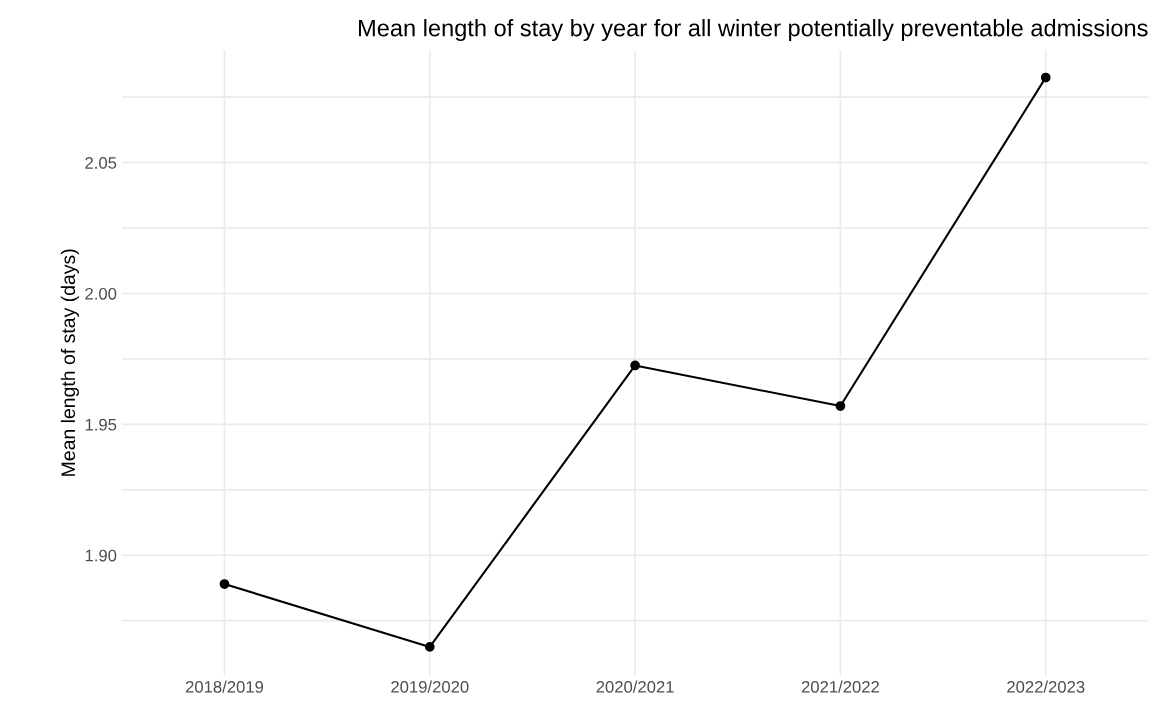 Image resolution: width=1160 pixels, height=715 pixels. What do you see at coordinates (69, 362) in the screenshot?
I see `y-axis-title: Mean length of stay (days)` at bounding box center [69, 362].